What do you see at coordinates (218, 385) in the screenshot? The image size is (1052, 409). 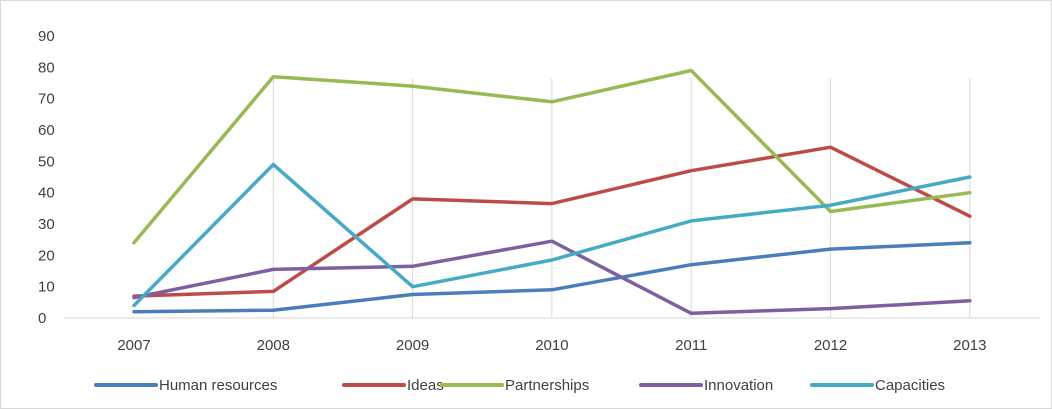 I see `legend-label: Human resources` at bounding box center [218, 385].